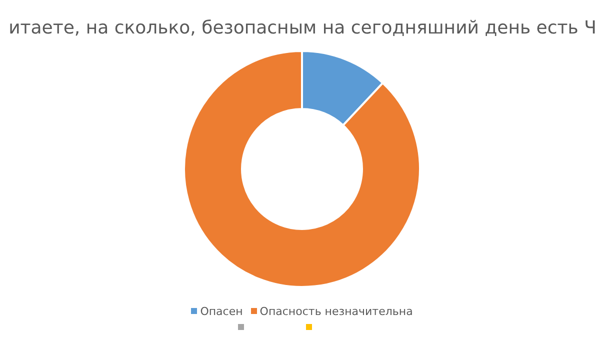 Image resolution: width=605 pixels, height=340 pixels. What do you see at coordinates (335, 312) in the screenshot?
I see `legend-label: Опасность незначительна` at bounding box center [335, 312].